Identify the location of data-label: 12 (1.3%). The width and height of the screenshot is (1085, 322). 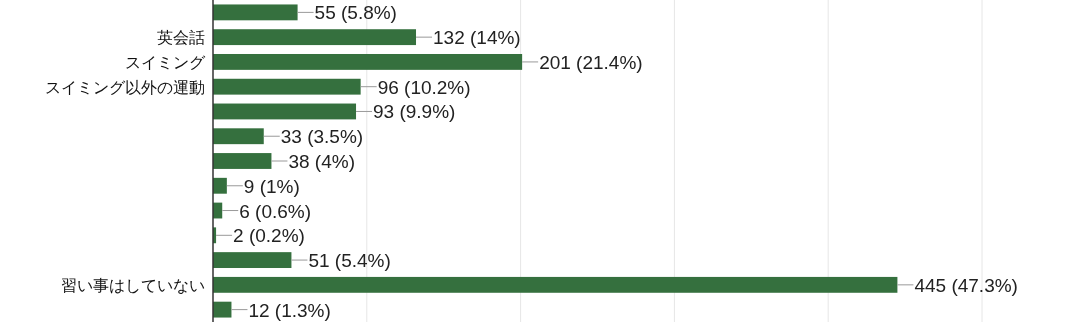
(289, 310).